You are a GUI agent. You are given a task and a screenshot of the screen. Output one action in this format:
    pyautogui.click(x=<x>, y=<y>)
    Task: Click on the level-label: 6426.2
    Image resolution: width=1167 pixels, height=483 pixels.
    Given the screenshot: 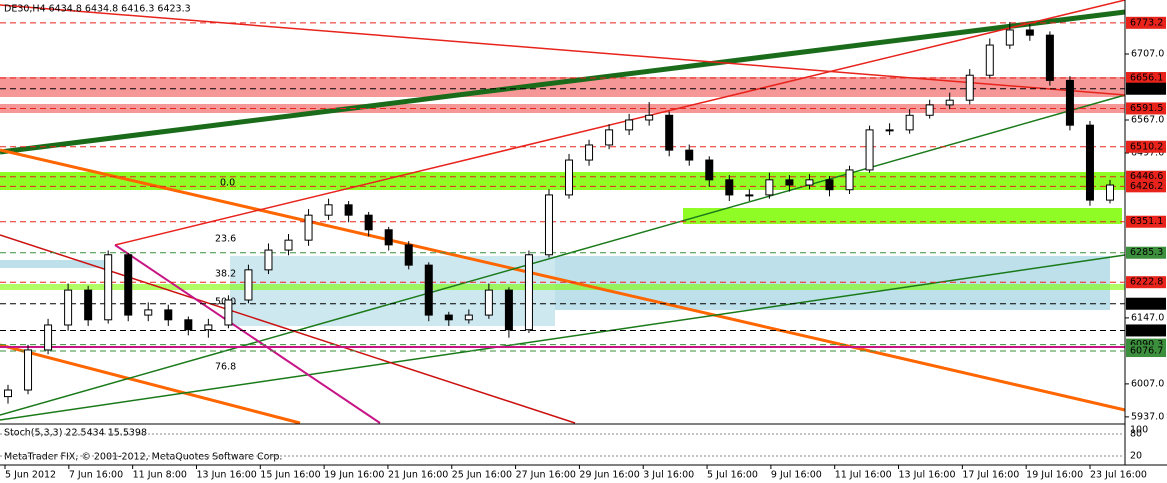 What is the action you would take?
    pyautogui.click(x=1146, y=186)
    